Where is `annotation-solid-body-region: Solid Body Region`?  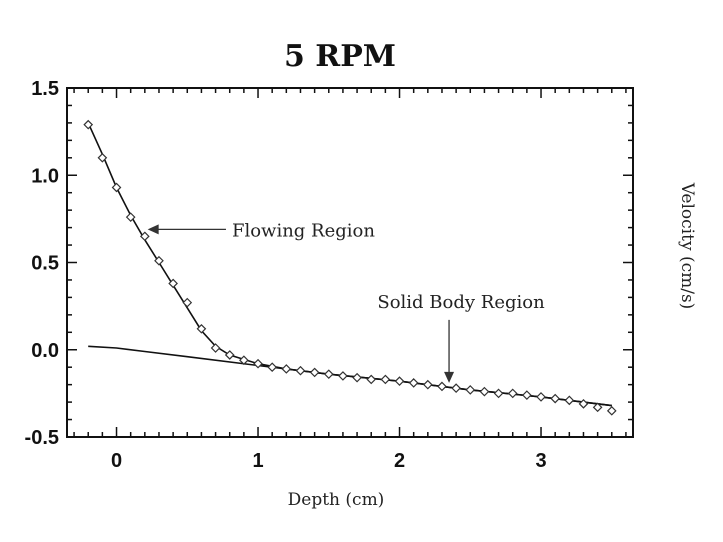 annotation-solid-body-region: Solid Body Region is located at coordinates (461, 302).